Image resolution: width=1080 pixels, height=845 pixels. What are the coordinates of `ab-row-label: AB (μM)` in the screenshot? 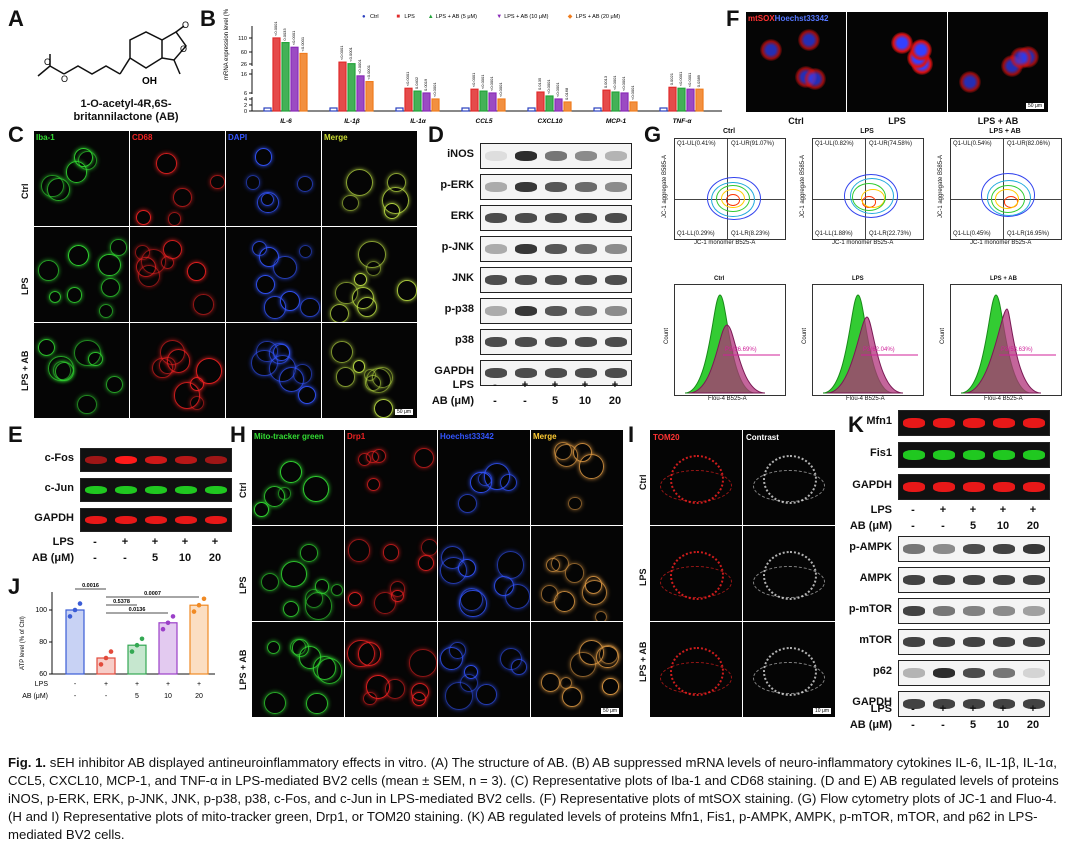 It's located at (870, 526).